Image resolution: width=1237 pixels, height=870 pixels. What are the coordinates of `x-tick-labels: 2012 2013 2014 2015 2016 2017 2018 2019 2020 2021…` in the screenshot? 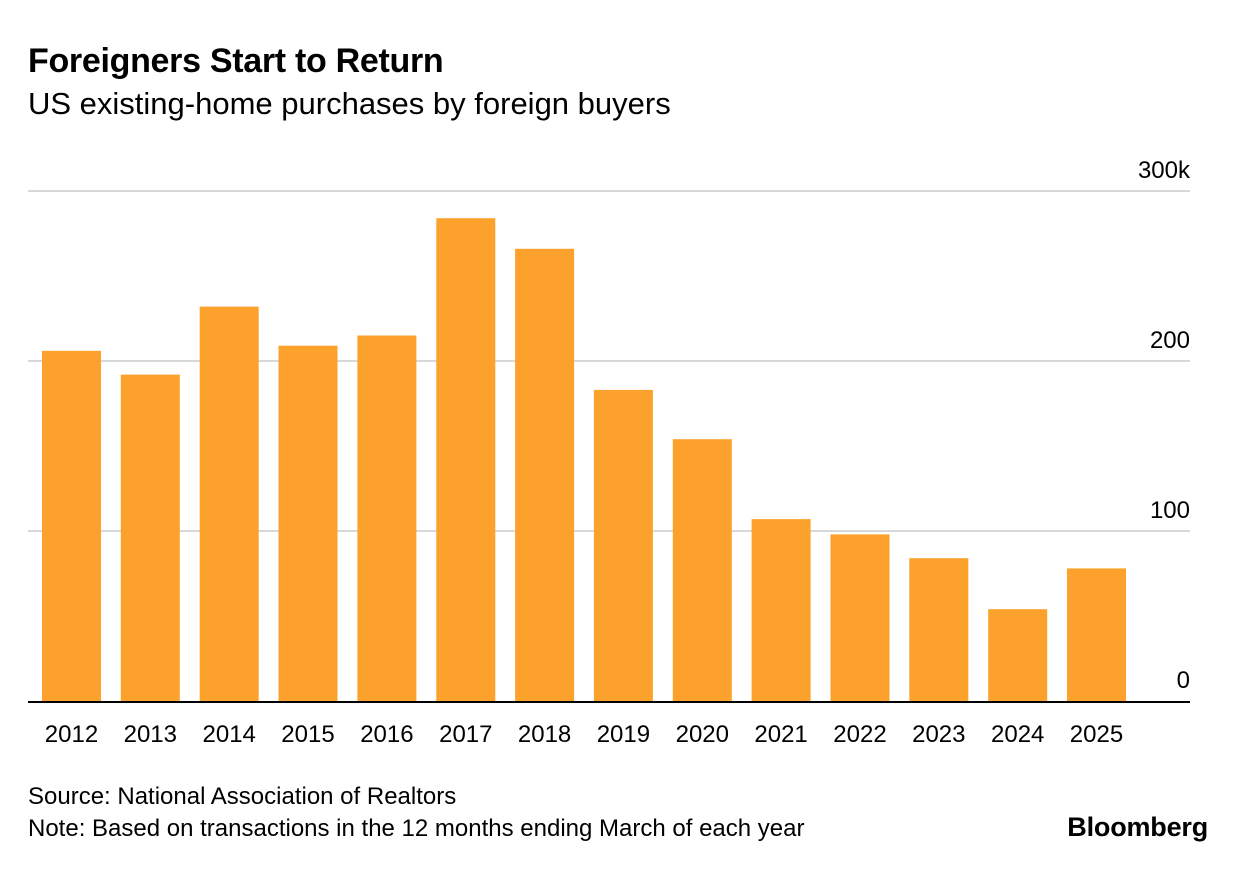 It's located at (584, 734).